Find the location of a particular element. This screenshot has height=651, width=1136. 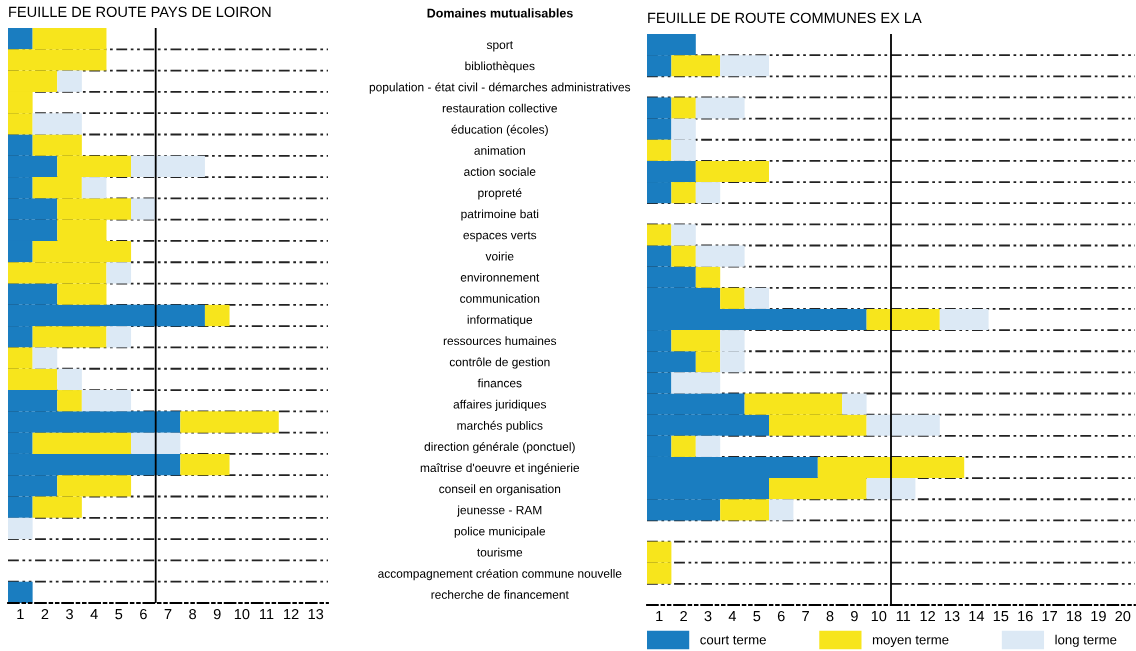

y-tick-label: contrôle de gestion is located at coordinates (499, 363).